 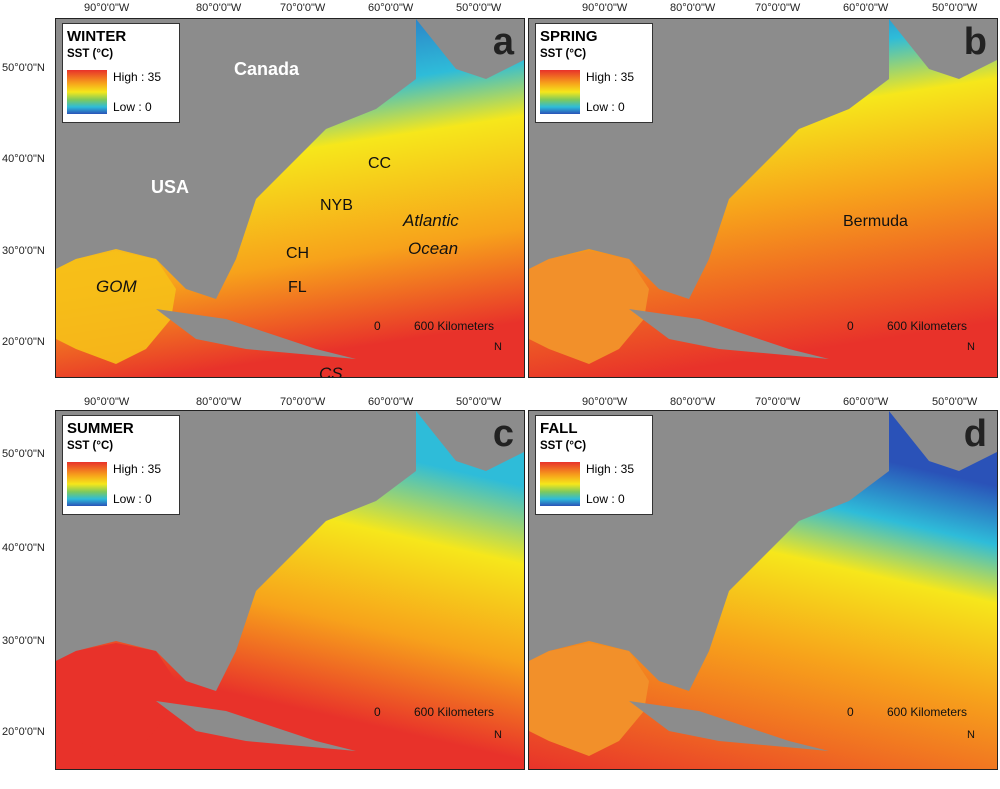 What do you see at coordinates (380, 163) in the screenshot?
I see `label-cc: CC` at bounding box center [380, 163].